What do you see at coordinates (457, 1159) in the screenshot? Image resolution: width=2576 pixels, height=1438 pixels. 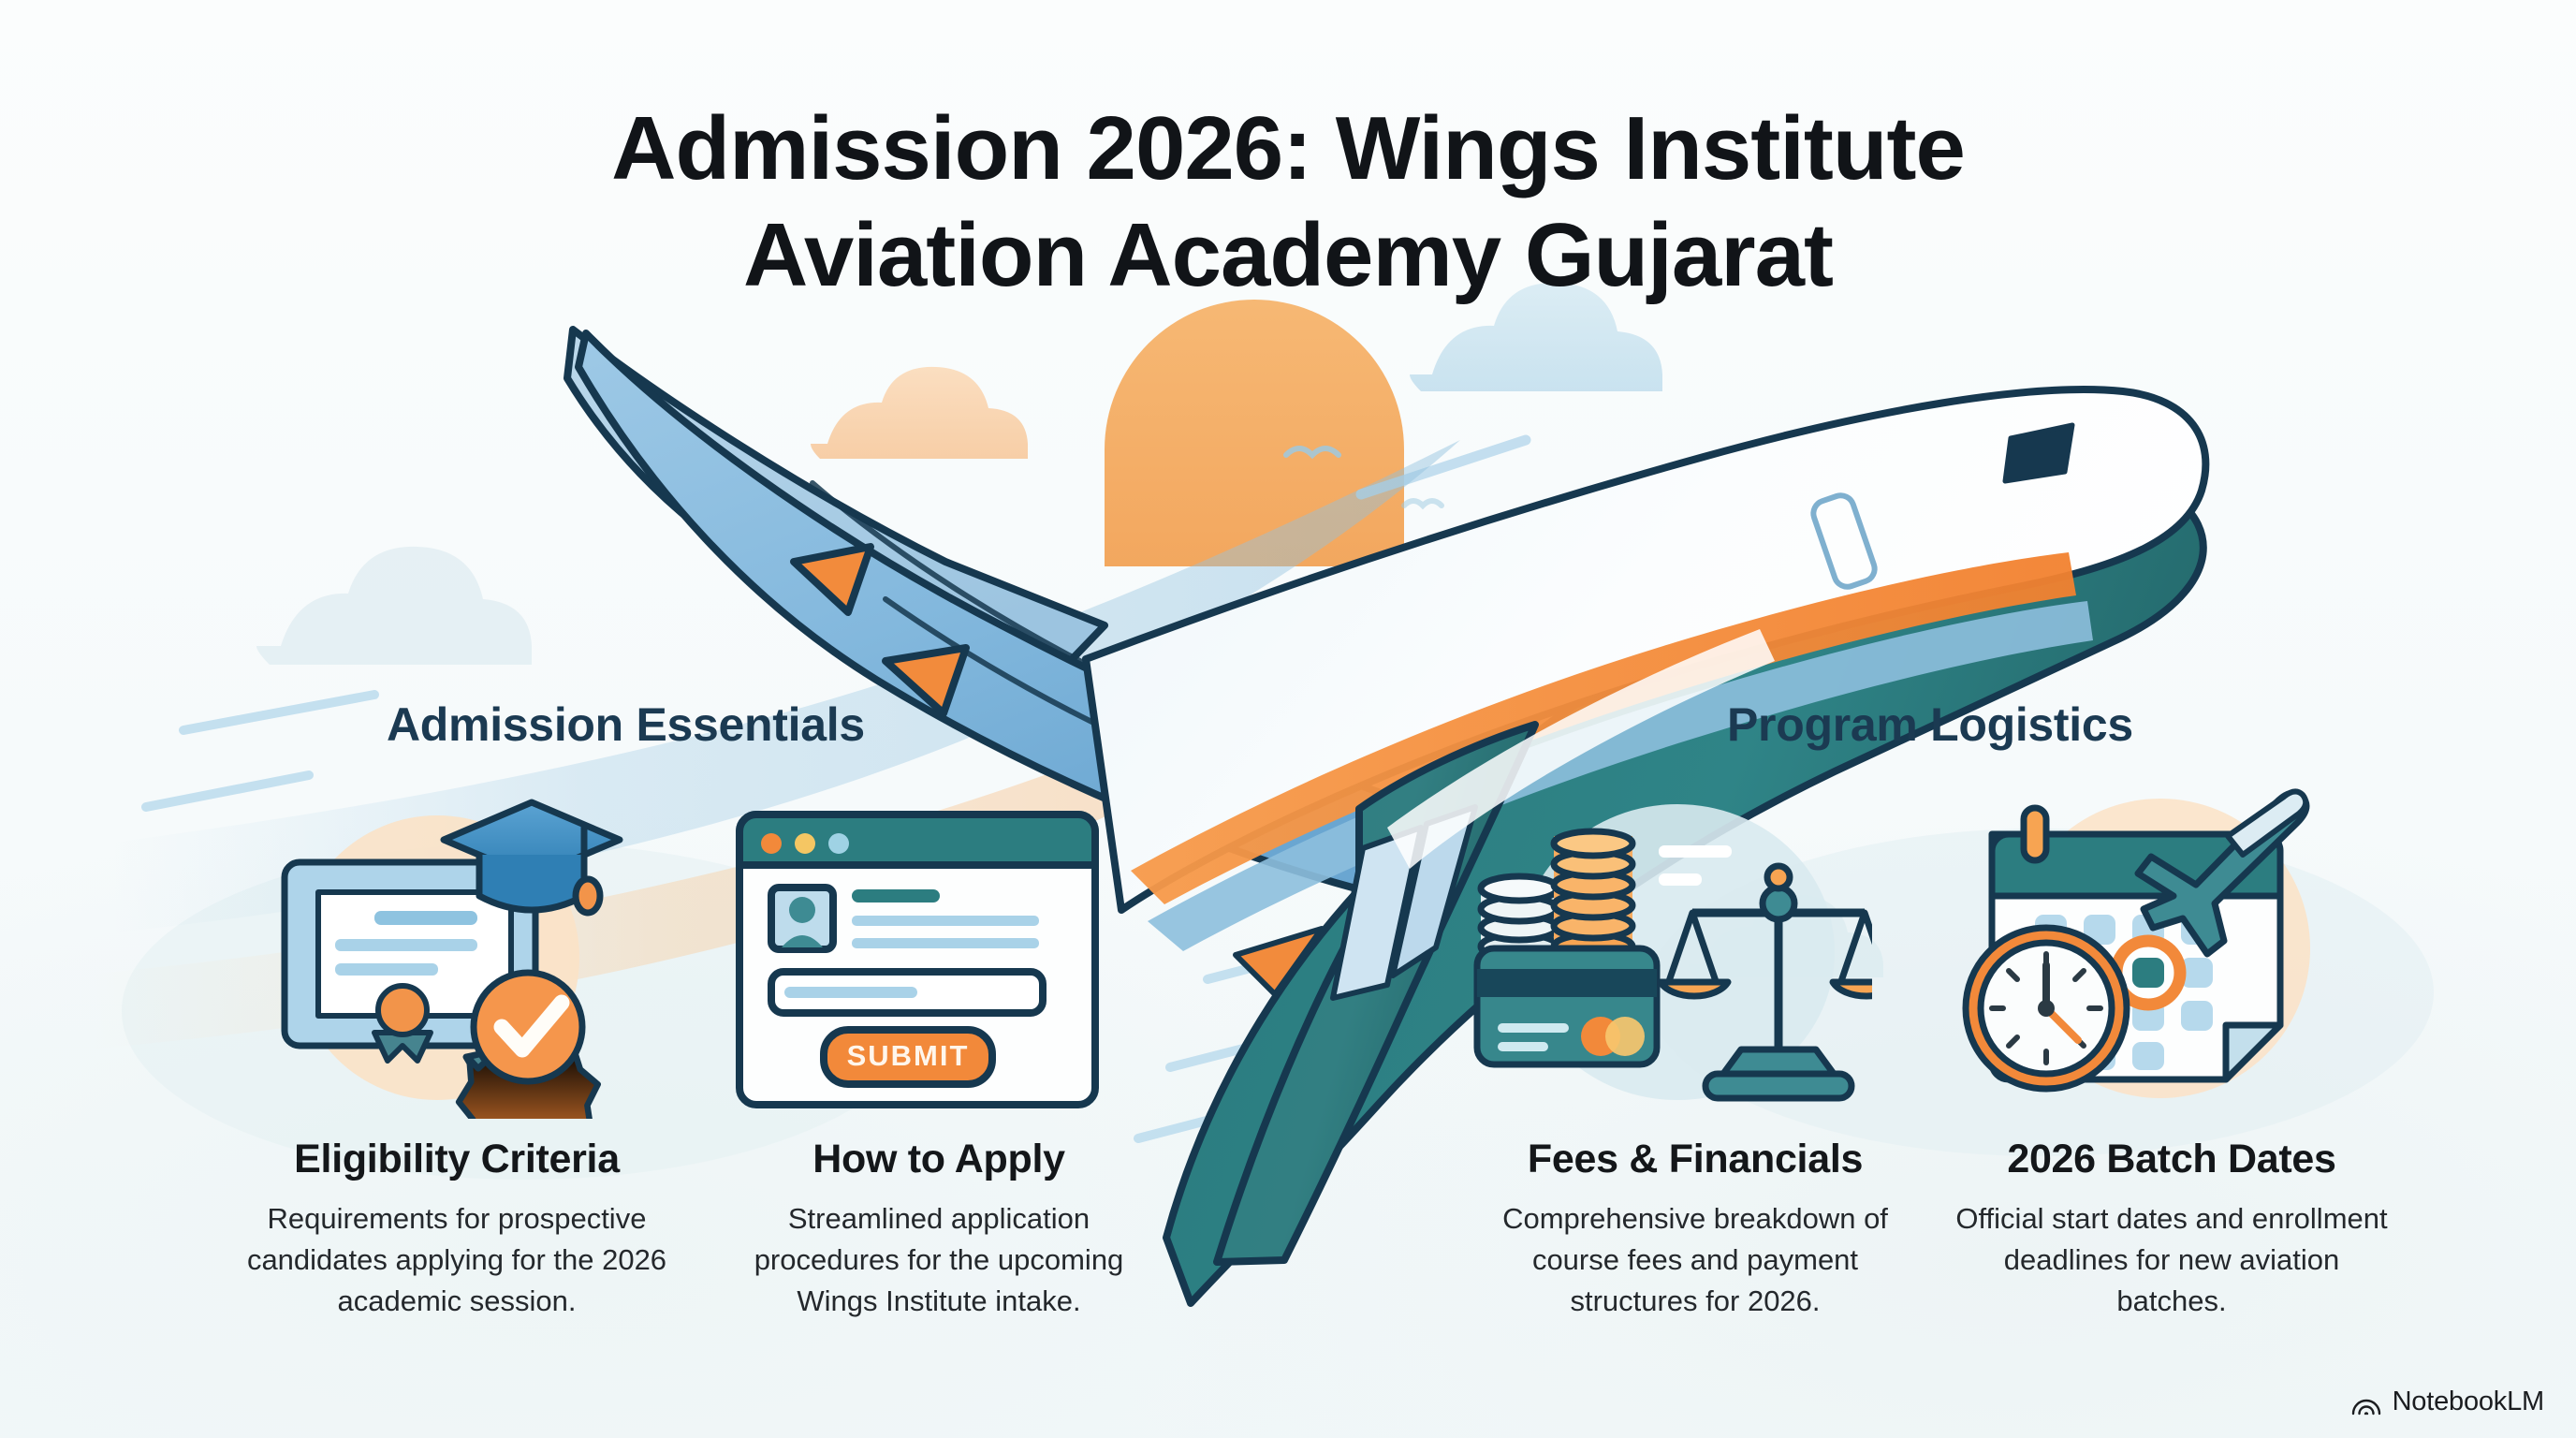 I see `card-title: Eligibility Criteria` at bounding box center [457, 1159].